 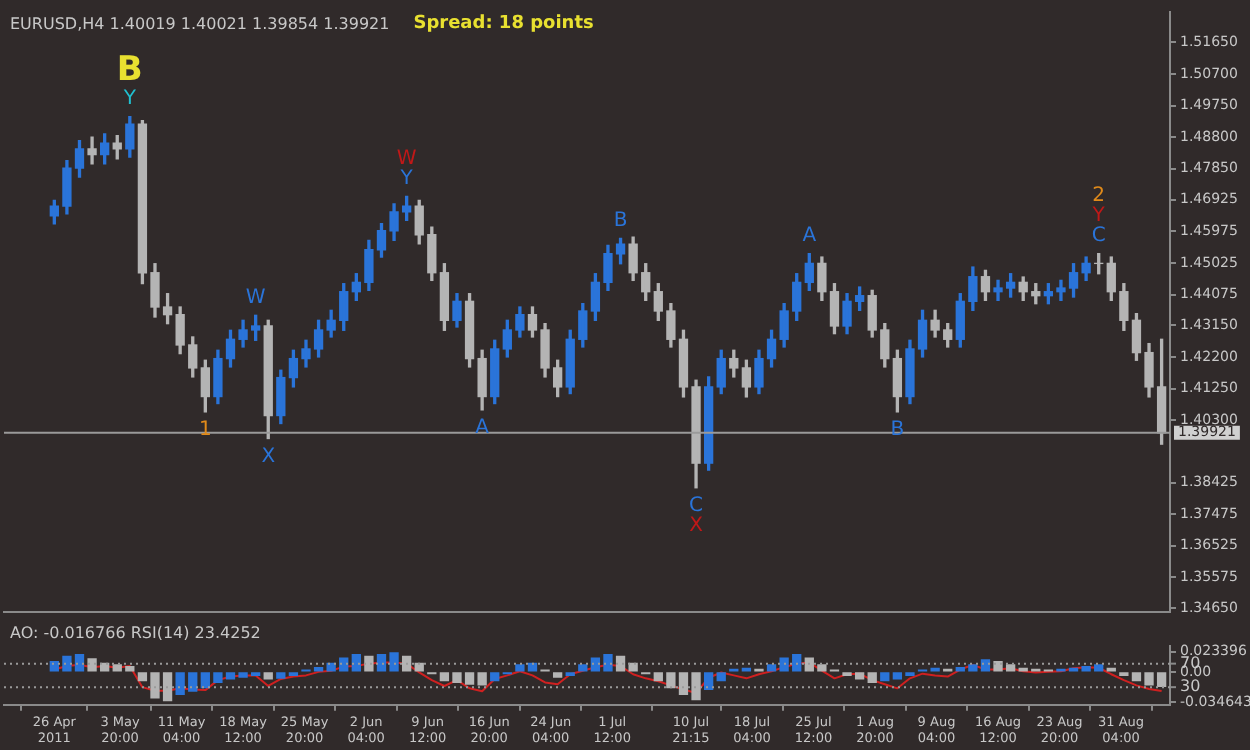 What do you see at coordinates (809, 235) in the screenshot?
I see `annotation: A` at bounding box center [809, 235].